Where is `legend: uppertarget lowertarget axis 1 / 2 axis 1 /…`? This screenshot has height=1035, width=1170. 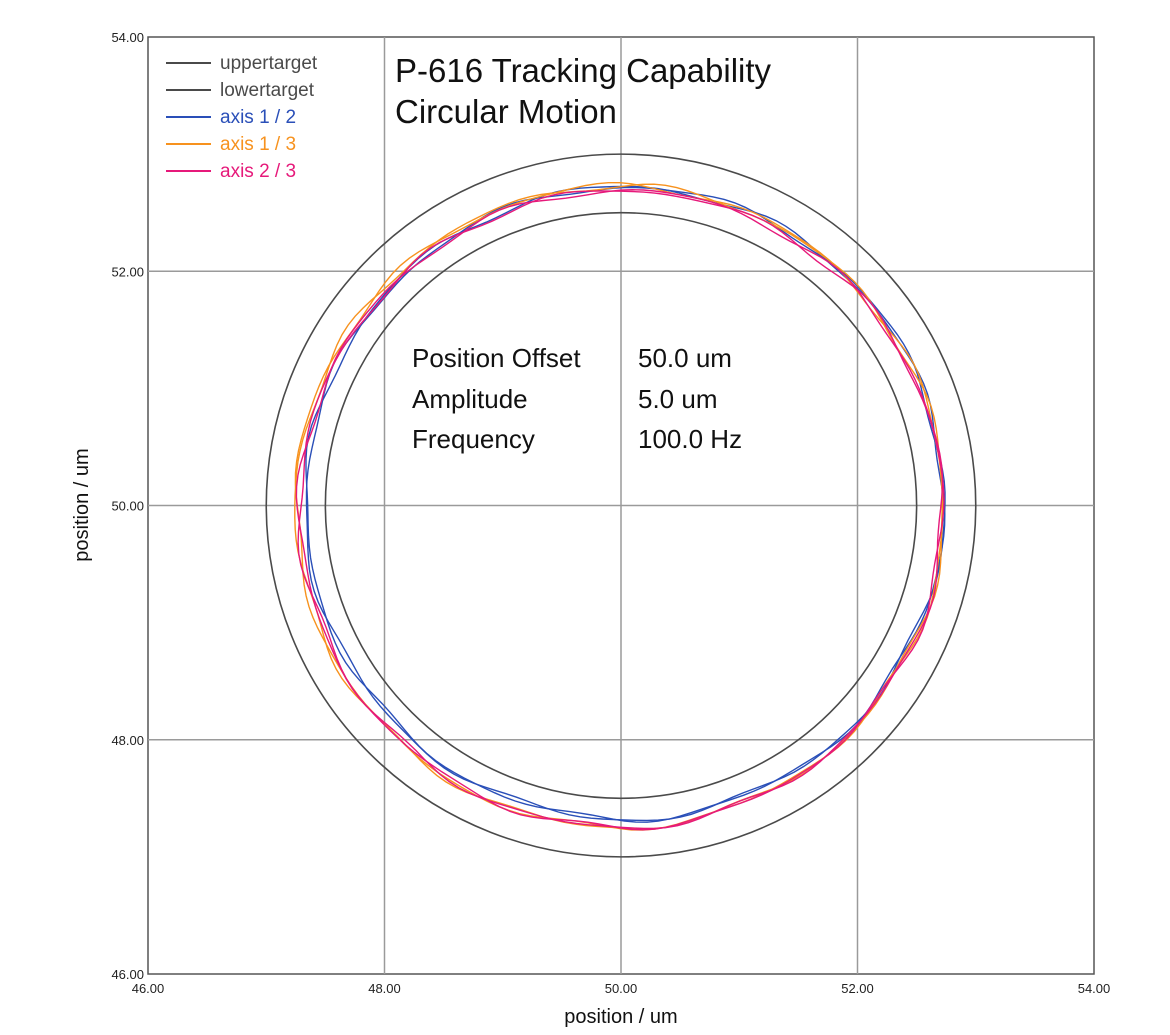 legend: uppertarget lowertarget axis 1 / 2 axis 1 /… is located at coordinates (242, 117).